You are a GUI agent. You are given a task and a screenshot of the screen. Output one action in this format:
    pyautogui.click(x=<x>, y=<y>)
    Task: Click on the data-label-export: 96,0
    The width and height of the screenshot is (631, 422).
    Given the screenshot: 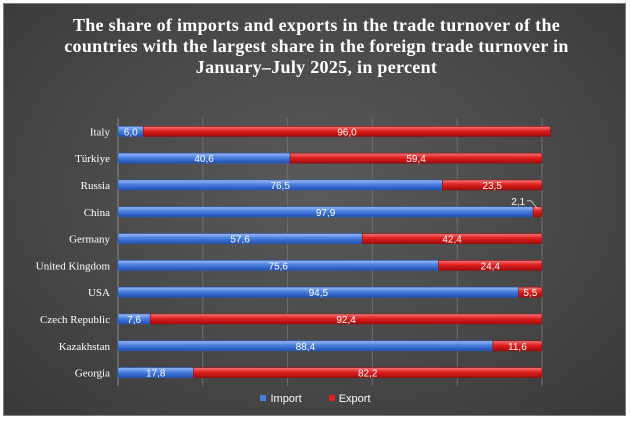 What is the action you would take?
    pyautogui.click(x=347, y=132)
    